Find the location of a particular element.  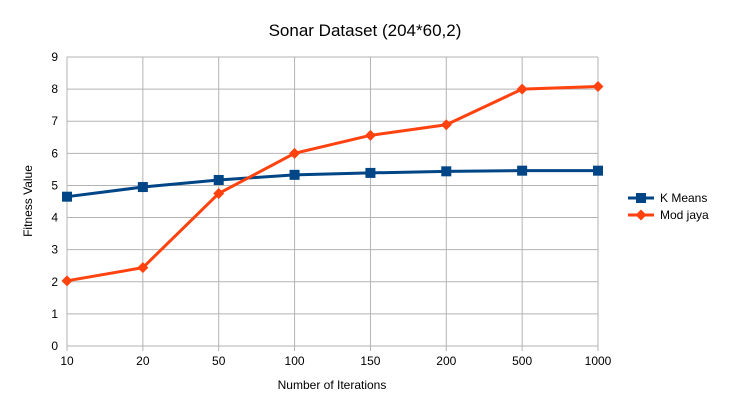

y-tick-label: 4 is located at coordinates (54, 218).